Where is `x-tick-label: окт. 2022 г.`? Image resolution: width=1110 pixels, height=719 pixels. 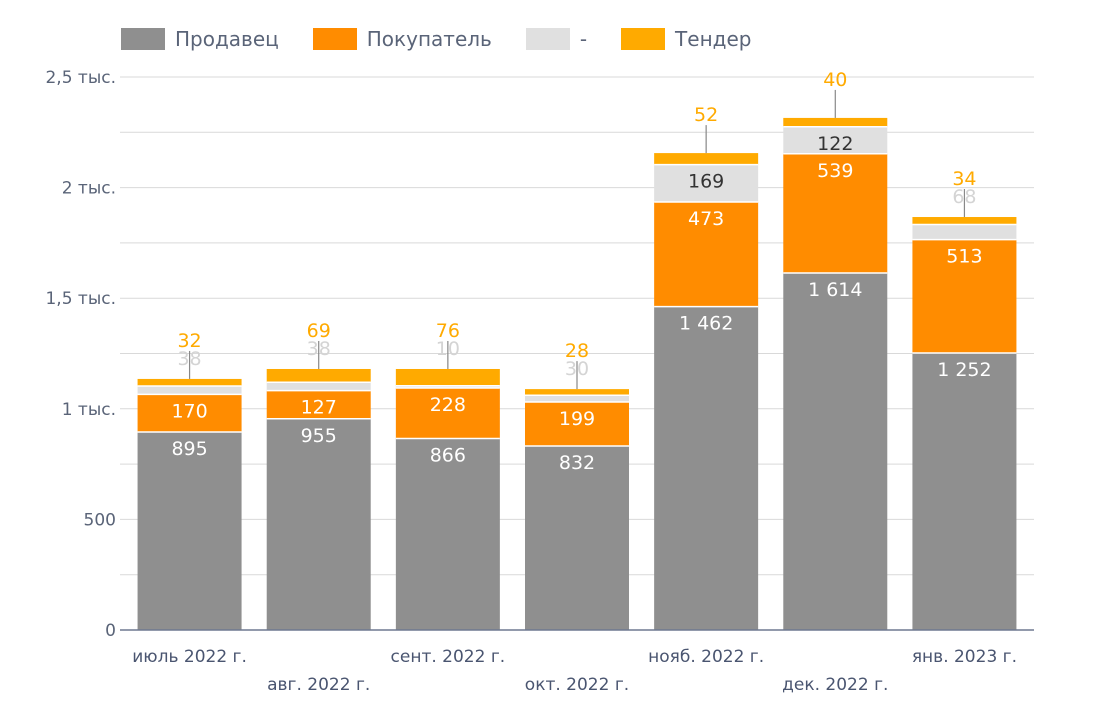 x-tick-label: окт. 2022 г. is located at coordinates (577, 685).